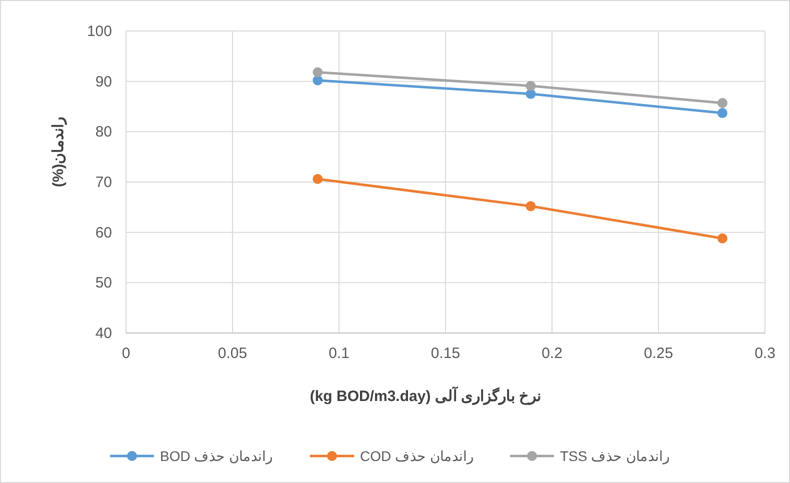  I want to click on legend-label: راندمان حذف COD, so click(417, 456).